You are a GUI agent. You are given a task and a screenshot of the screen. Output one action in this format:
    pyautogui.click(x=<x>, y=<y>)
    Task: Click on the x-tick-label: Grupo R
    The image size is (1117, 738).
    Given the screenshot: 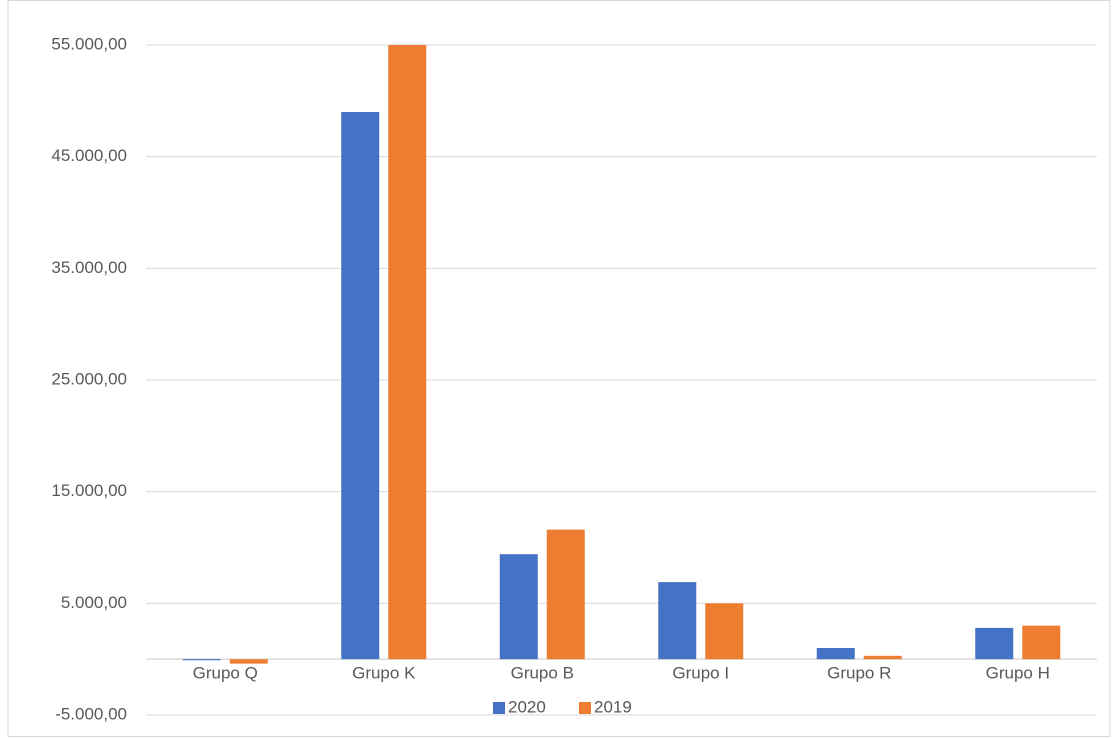 What is the action you would take?
    pyautogui.click(x=859, y=673)
    